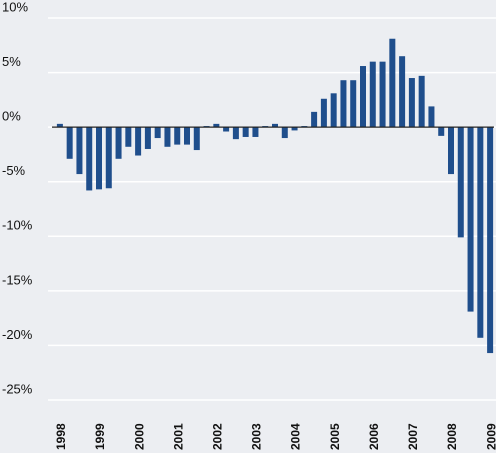  I want to click on x-tick-label: 2008, so click(452, 436).